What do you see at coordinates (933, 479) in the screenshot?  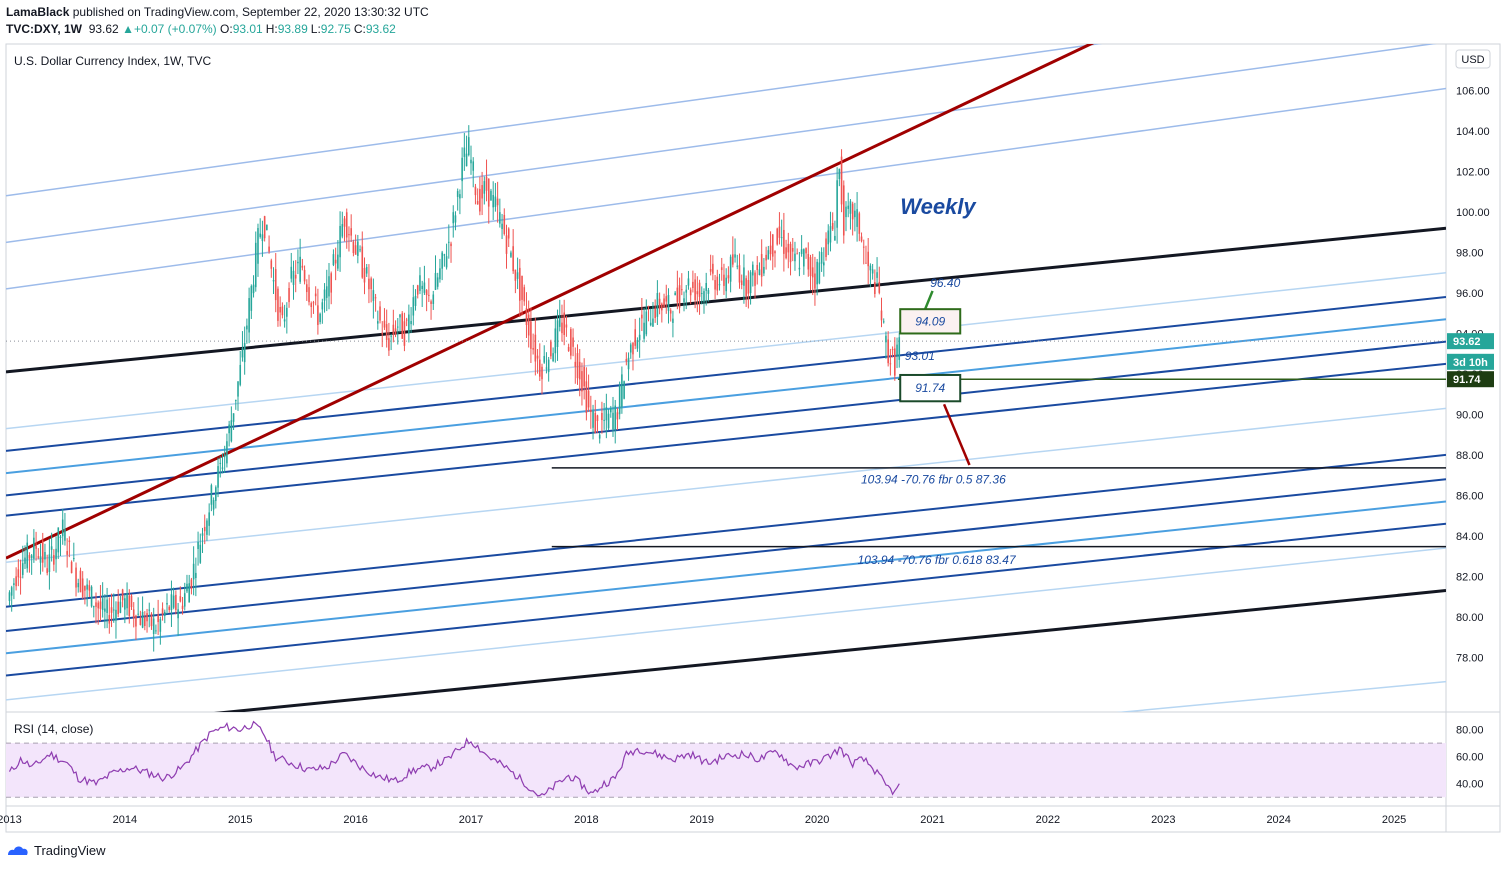 I see `annotation-text: 103.94 -70.76 fbr 0.5 87.36` at bounding box center [933, 479].